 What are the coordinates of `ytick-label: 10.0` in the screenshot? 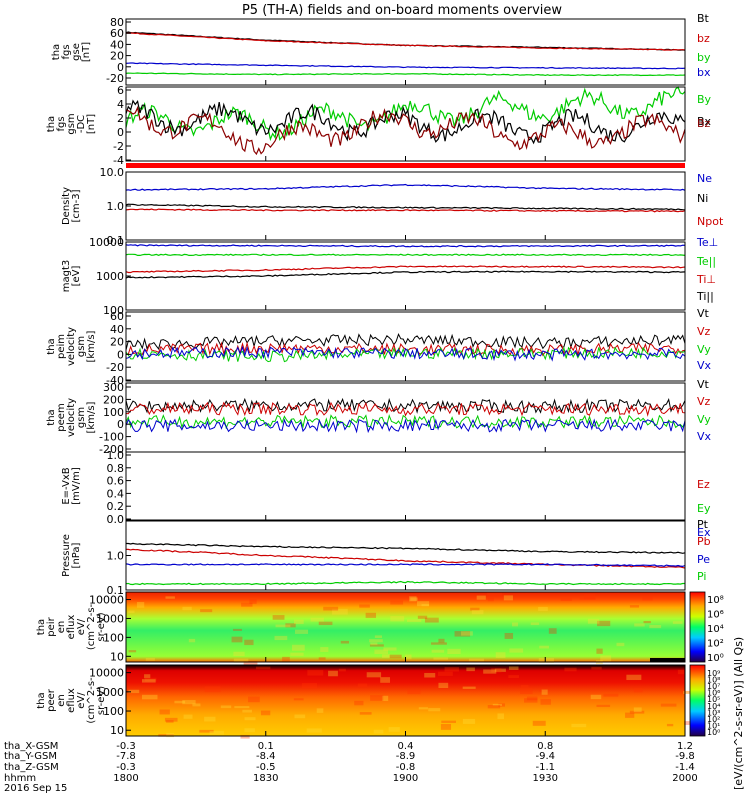 It's located at (112, 172).